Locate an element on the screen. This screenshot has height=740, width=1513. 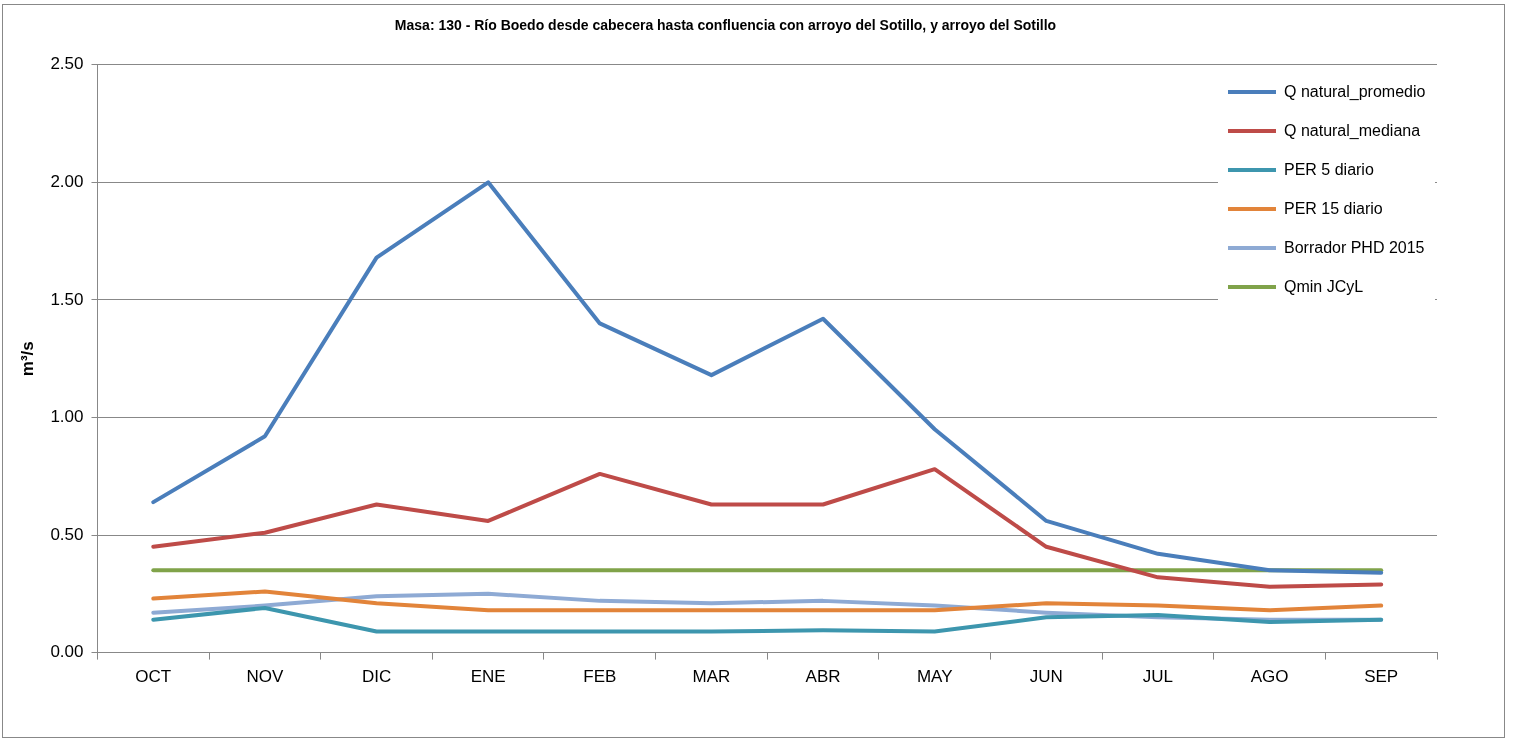
x-tick-label: SEP is located at coordinates (1381, 677).